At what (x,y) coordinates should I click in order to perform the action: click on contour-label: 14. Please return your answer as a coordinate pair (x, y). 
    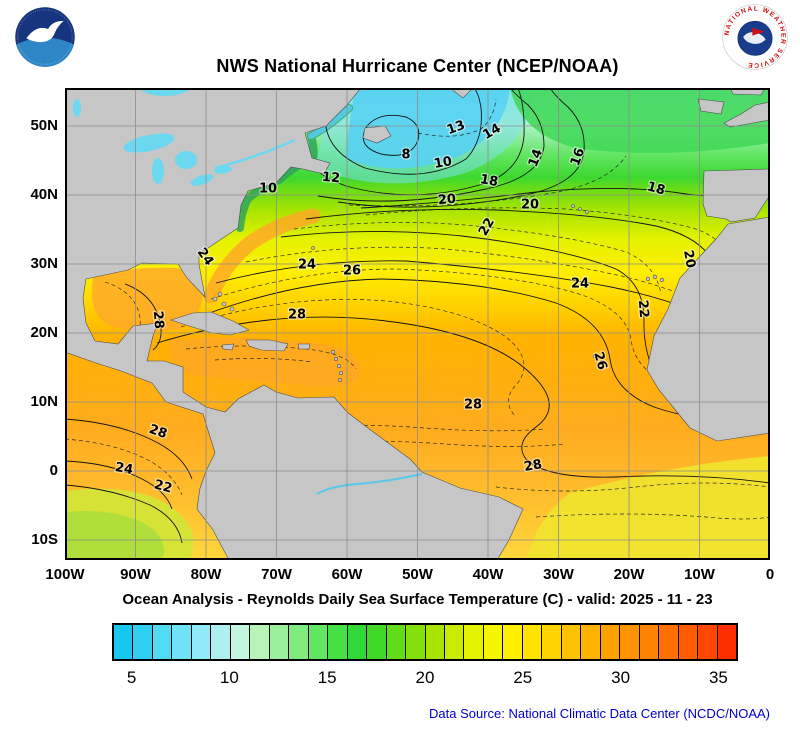
    Looking at the image, I should click on (536, 158).